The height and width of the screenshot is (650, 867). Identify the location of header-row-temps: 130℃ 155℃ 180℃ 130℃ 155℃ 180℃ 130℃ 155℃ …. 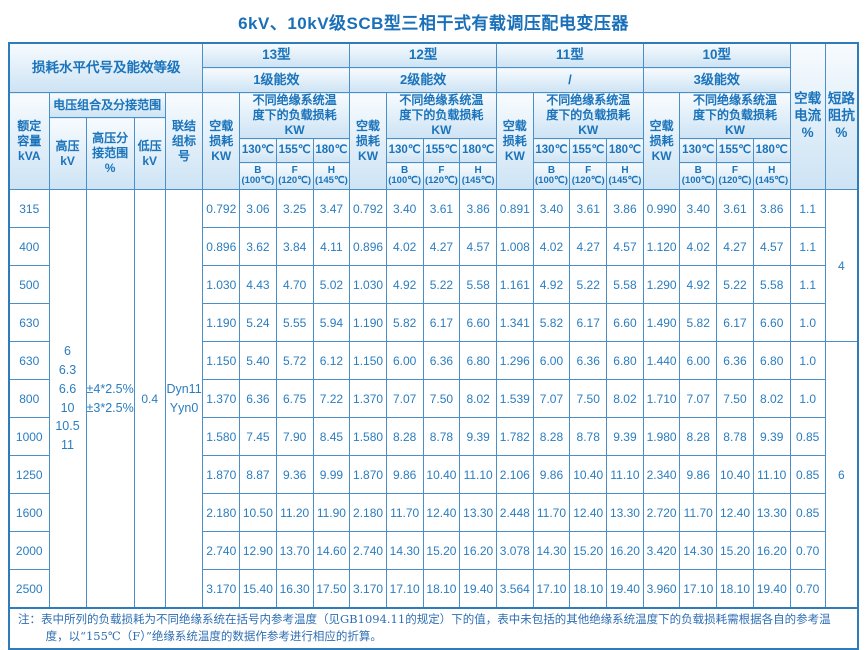
(433, 150).